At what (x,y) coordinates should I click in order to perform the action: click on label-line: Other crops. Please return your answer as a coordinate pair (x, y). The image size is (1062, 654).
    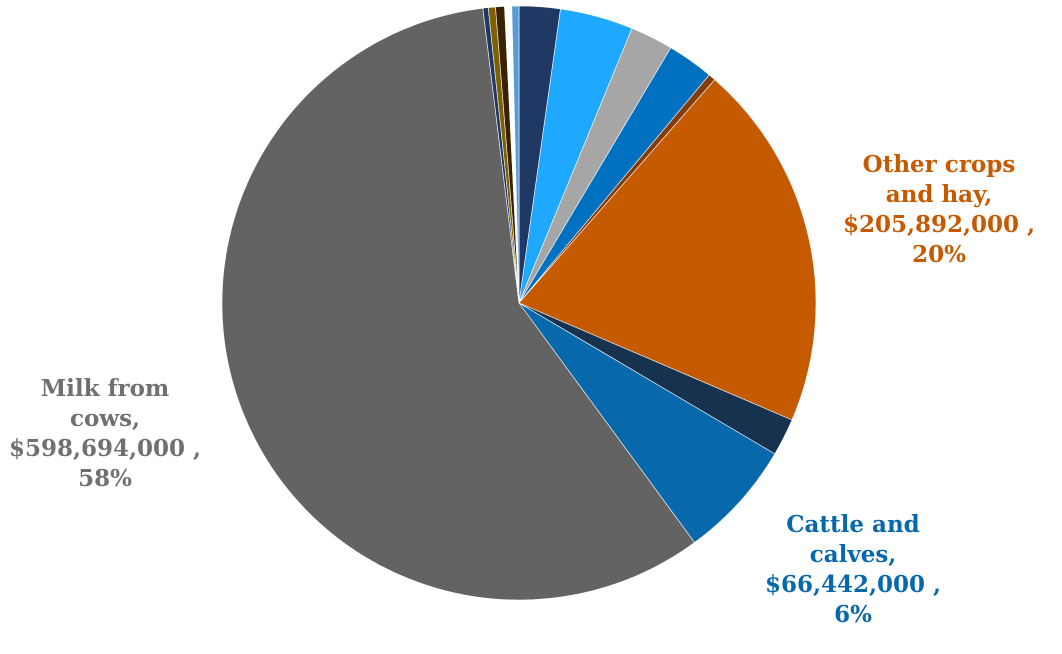
    Looking at the image, I should click on (939, 164).